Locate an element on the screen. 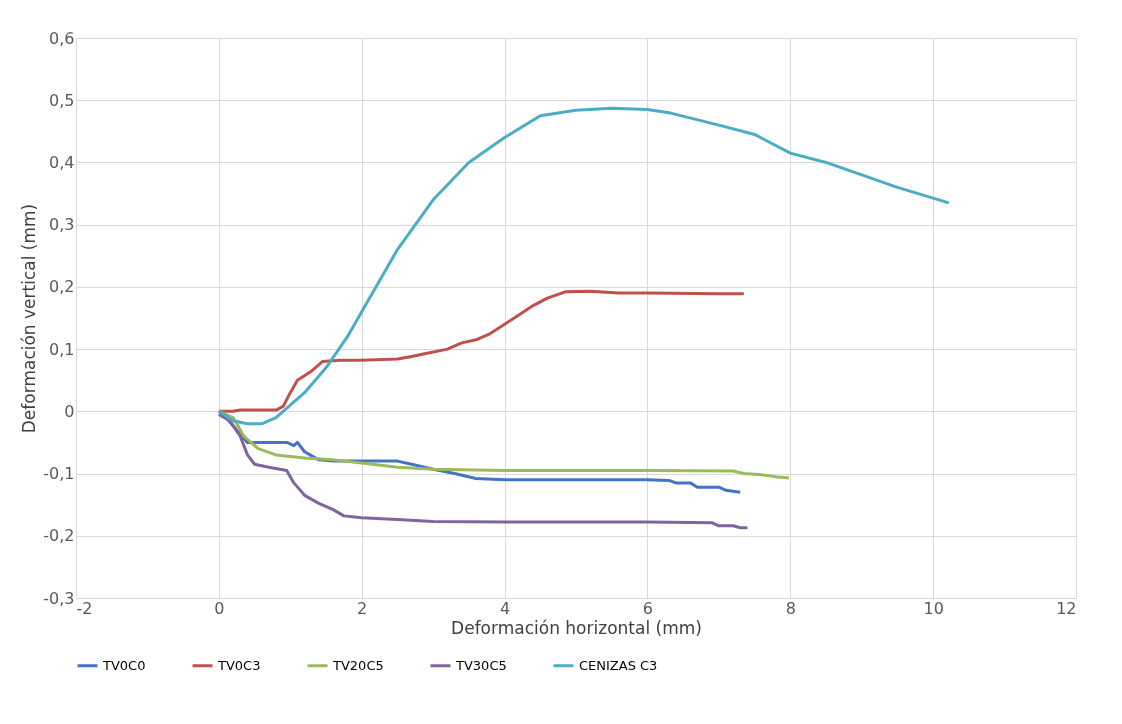 The image size is (1122, 724). x-tick-label: 12 is located at coordinates (1066, 608).